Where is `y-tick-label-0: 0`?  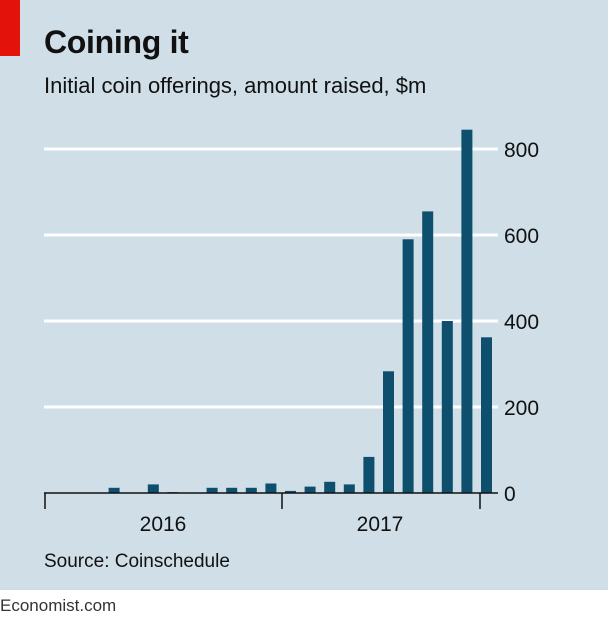
y-tick-label-0: 0 is located at coordinates (510, 494).